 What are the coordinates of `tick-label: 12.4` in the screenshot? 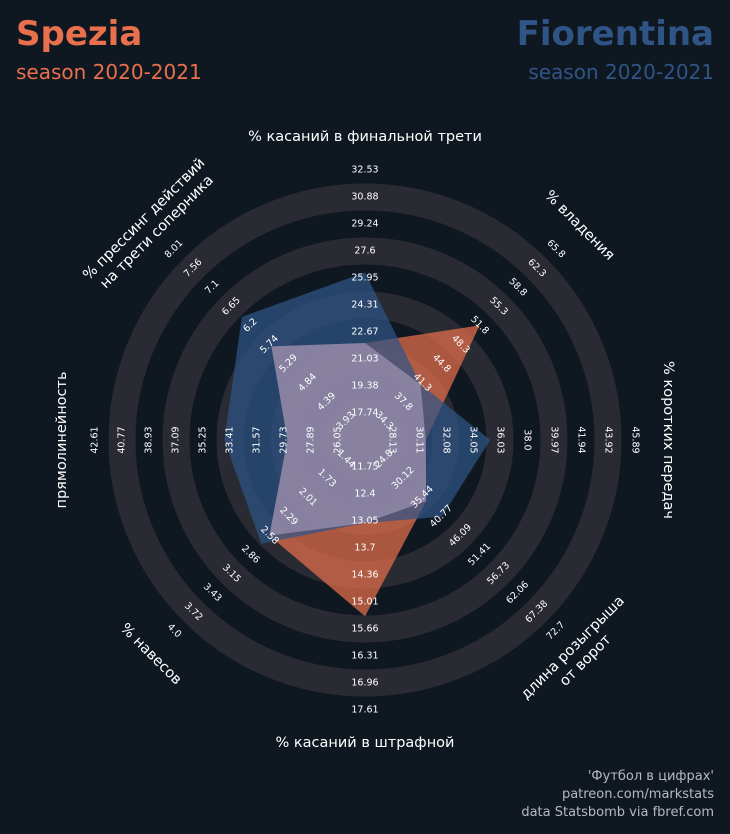 It's located at (364, 494).